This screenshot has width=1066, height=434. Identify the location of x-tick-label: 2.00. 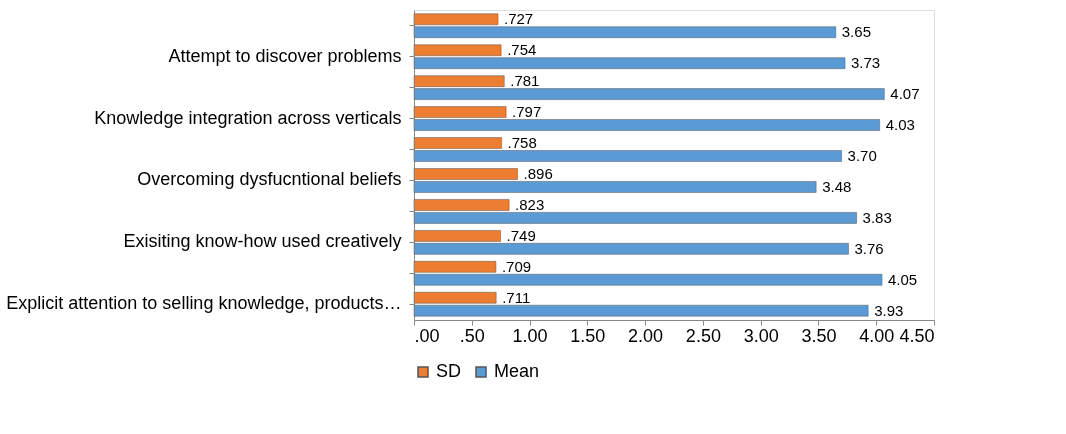
(646, 335).